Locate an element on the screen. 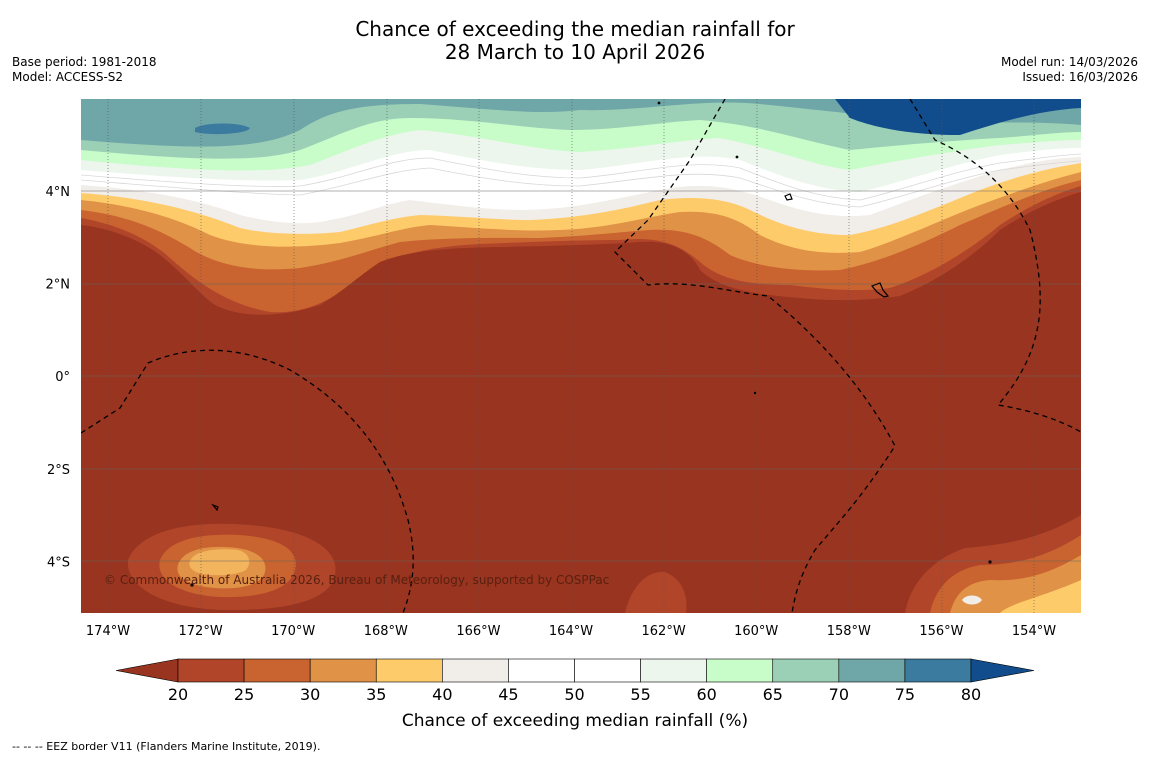  contour-blob-45-southeast is located at coordinates (972, 600).